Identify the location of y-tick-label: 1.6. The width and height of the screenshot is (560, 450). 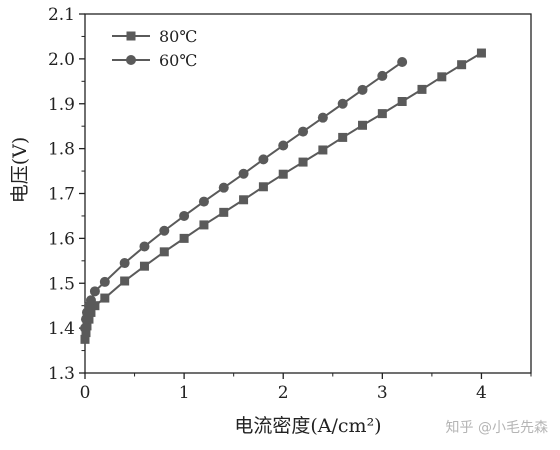
(61, 239).